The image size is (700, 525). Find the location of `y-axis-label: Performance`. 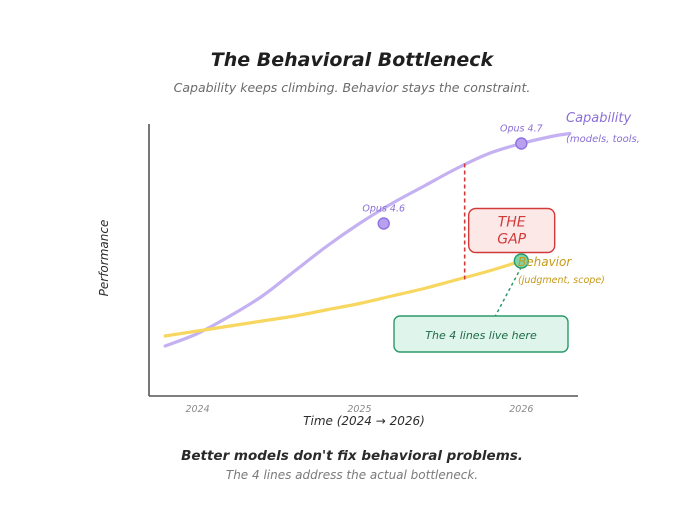

y-axis-label: Performance is located at coordinates (104, 258).